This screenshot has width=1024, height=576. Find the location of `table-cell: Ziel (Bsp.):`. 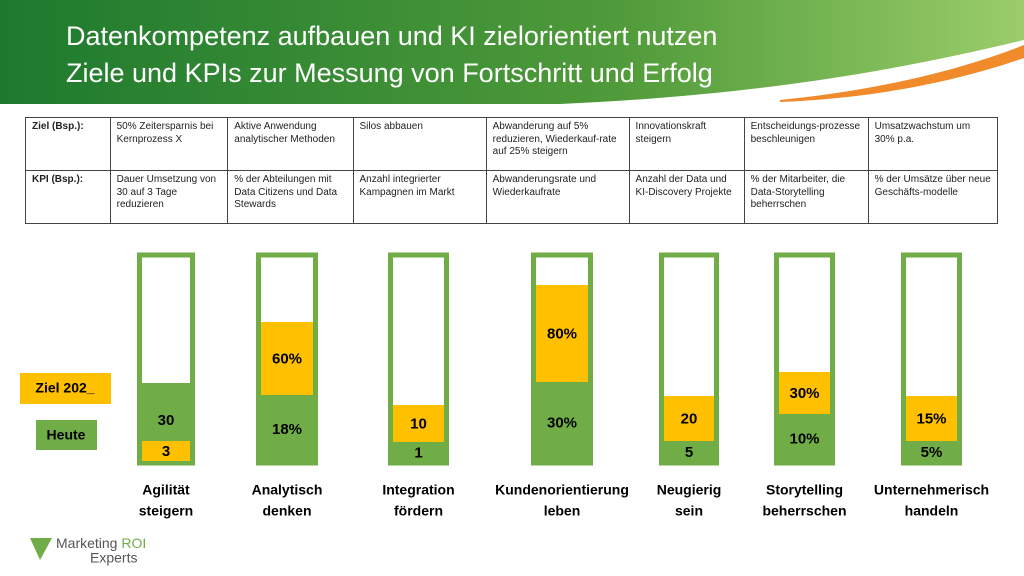

table-cell: Ziel (Bsp.): is located at coordinates (68, 144).